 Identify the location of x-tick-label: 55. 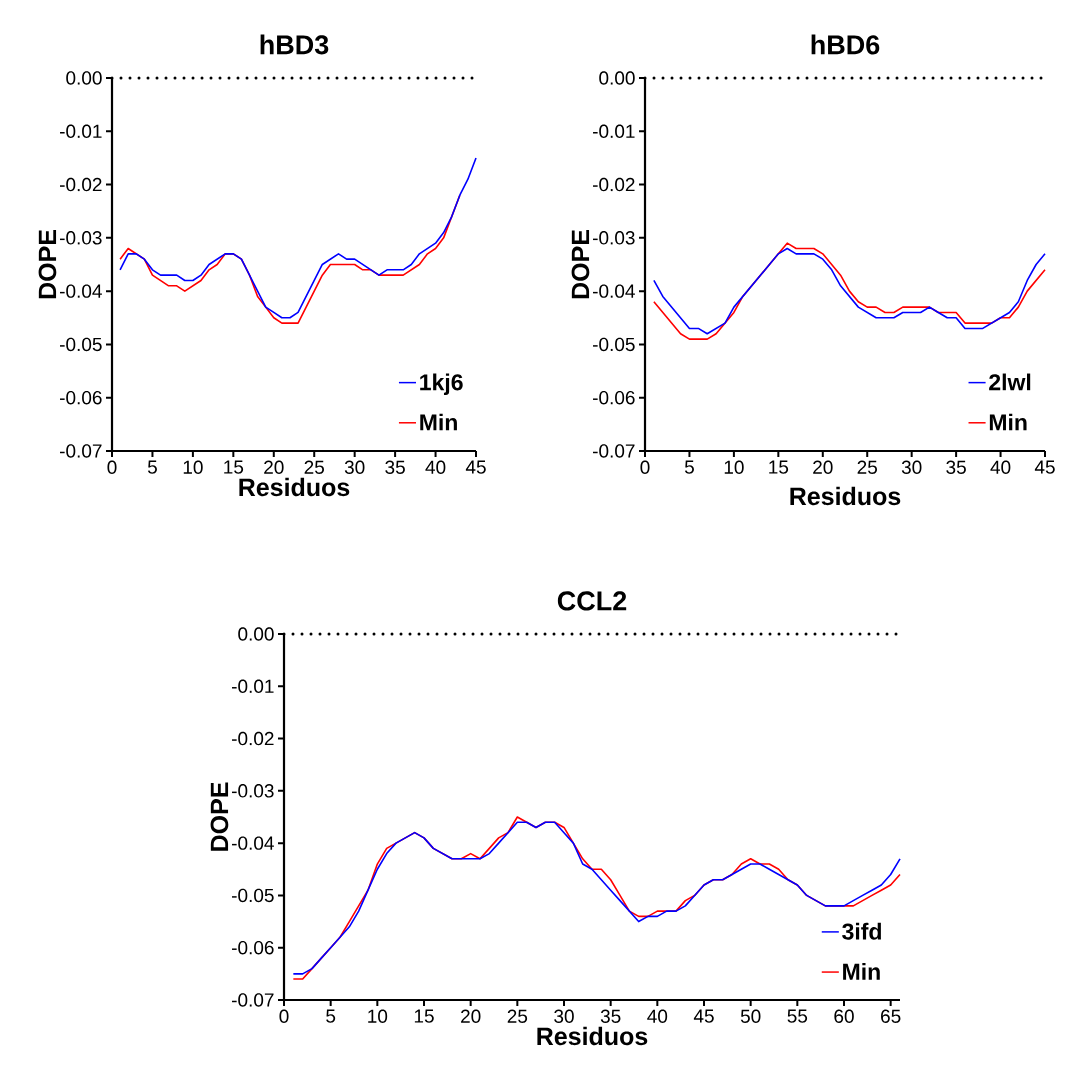
(797, 1016).